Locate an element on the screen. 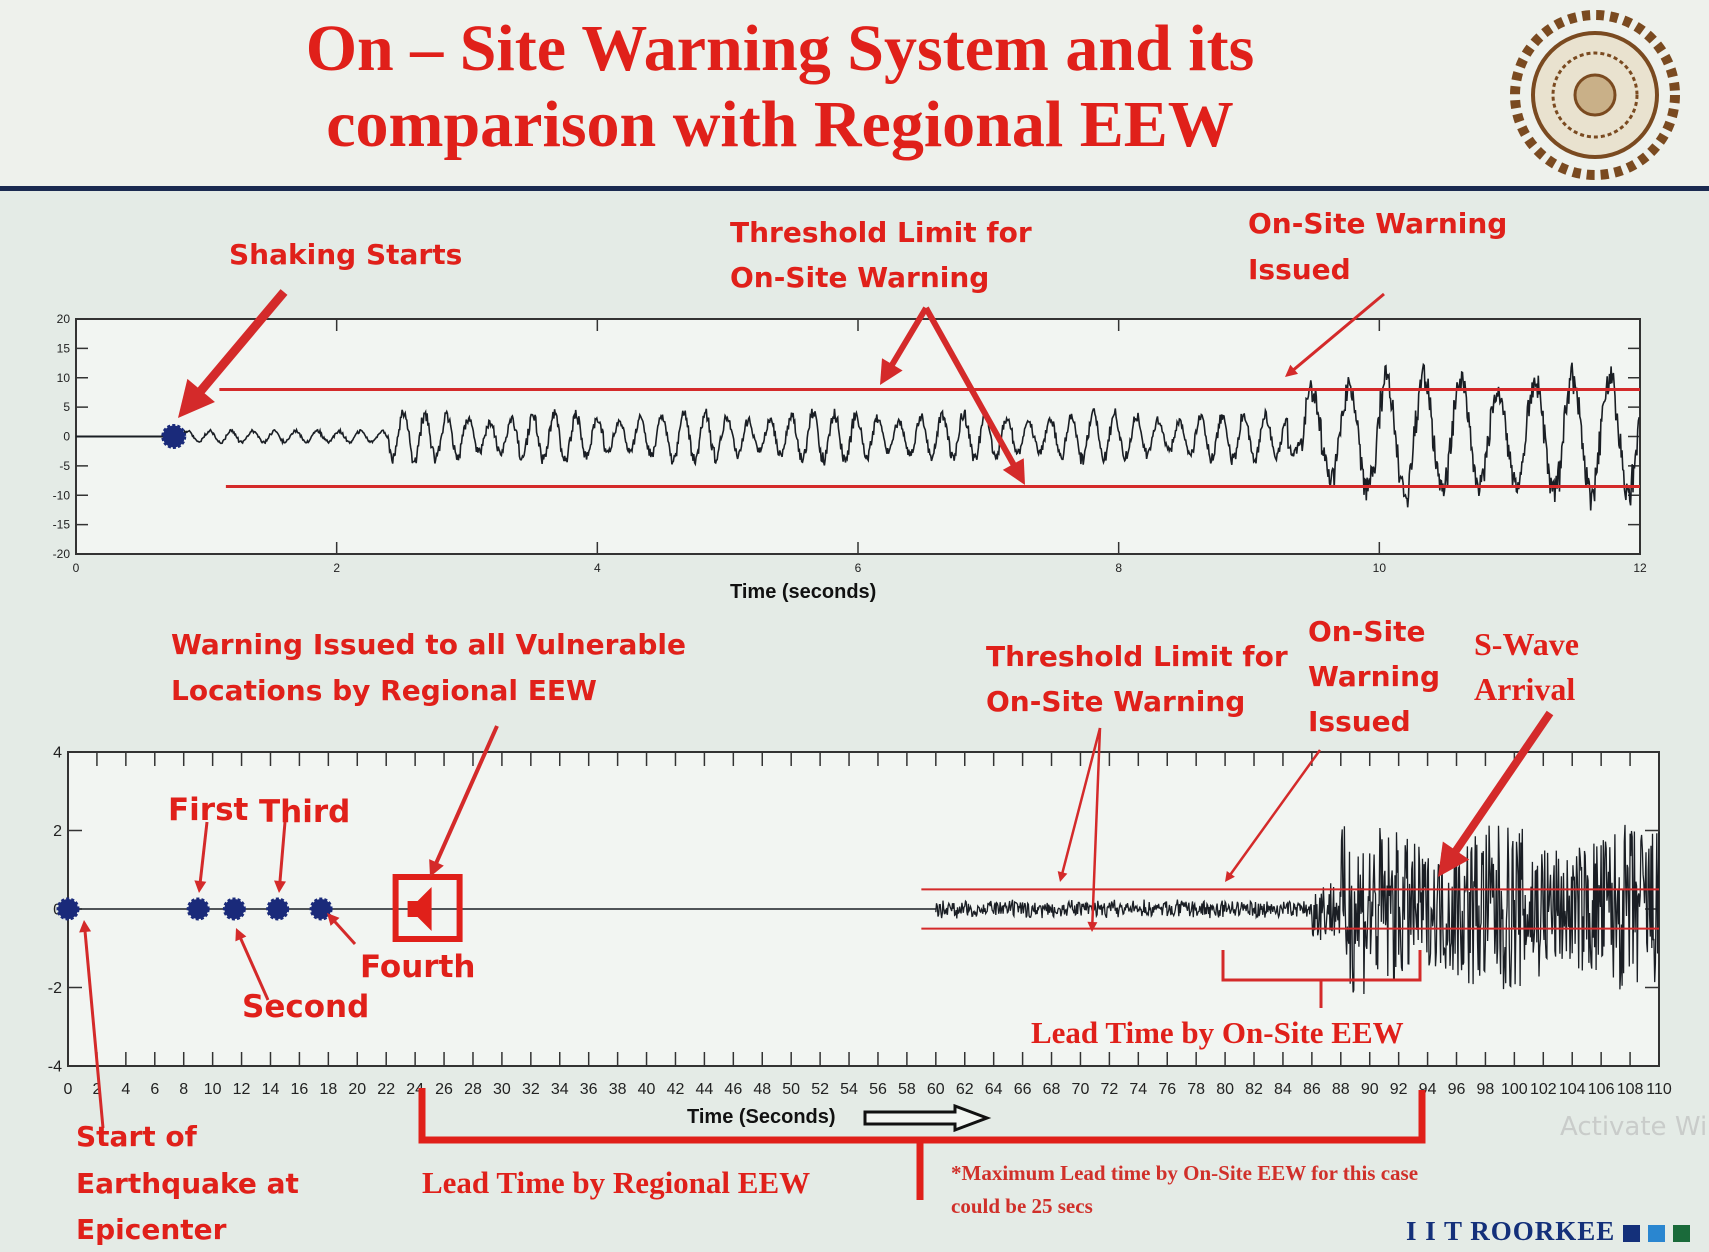 This screenshot has width=1709, height=1252. shaking-arrow is located at coordinates (240, 344).